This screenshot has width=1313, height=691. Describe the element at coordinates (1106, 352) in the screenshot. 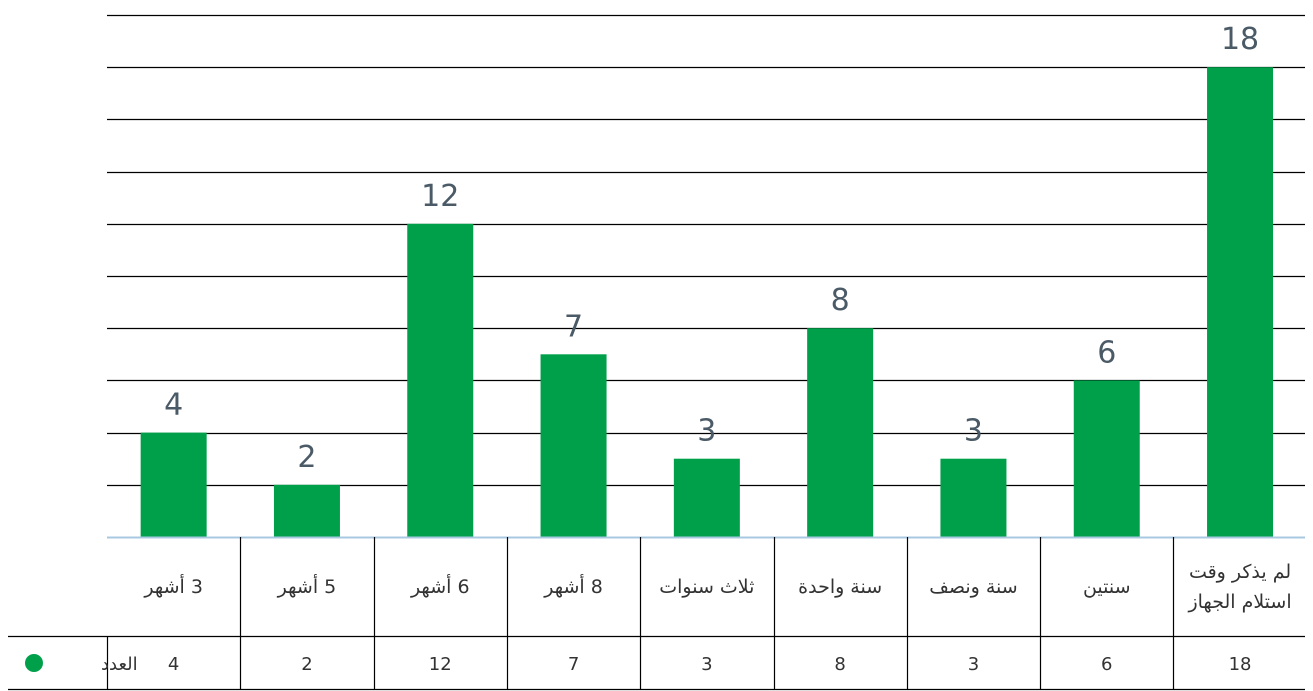

I see `bar-value-label: 6` at that location.